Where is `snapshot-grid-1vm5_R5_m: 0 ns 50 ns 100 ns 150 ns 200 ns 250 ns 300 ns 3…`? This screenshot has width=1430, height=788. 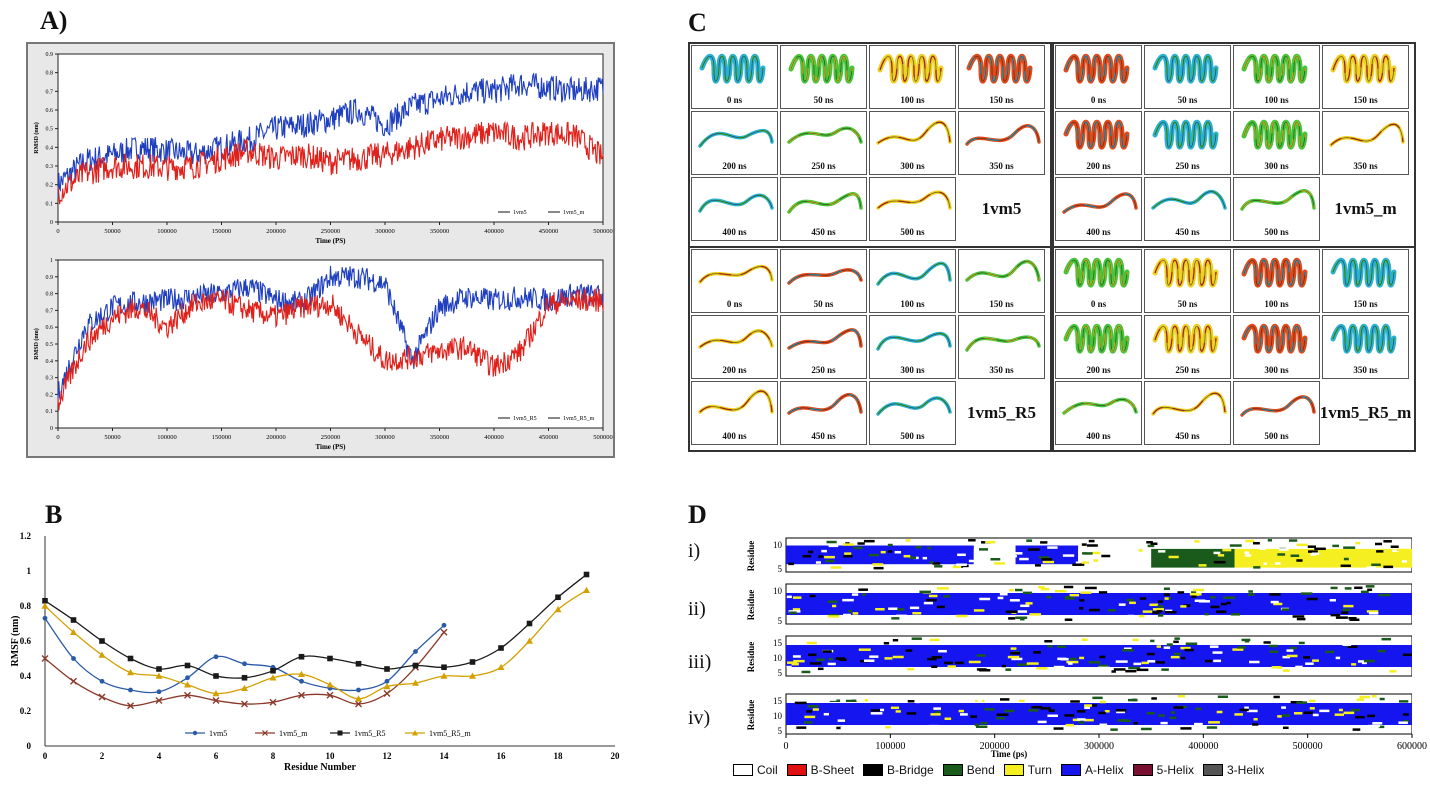
snapshot-grid-1vm5_R5_m: 0 ns 50 ns 100 ns 150 ns 200 ns 250 ns 300 ns 3… is located at coordinates (1234, 349).